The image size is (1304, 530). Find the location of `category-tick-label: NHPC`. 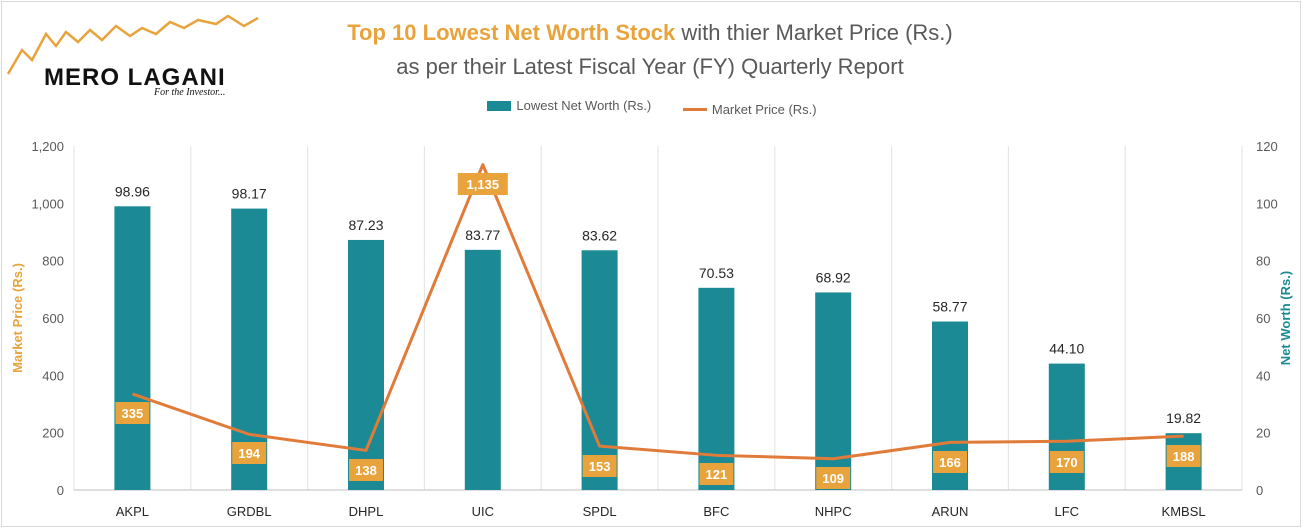

category-tick-label: NHPC is located at coordinates (833, 511).